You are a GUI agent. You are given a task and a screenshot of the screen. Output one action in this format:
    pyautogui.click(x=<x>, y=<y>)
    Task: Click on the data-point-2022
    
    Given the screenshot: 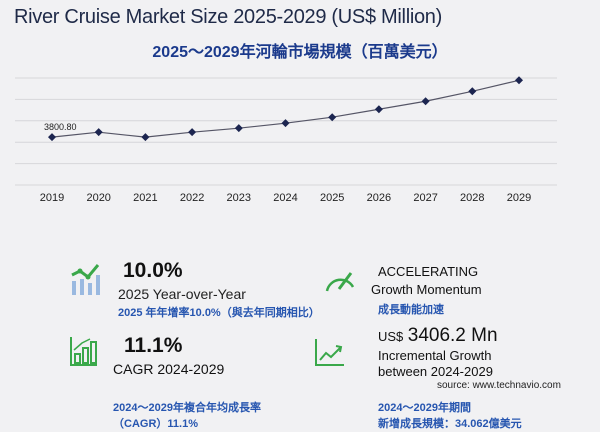 What is the action you would take?
    pyautogui.click(x=192, y=132)
    